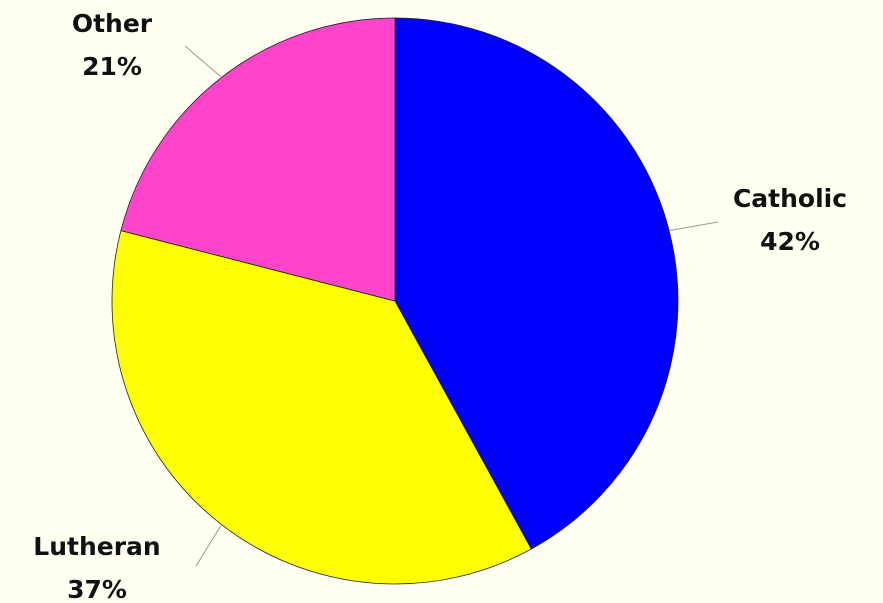 This screenshot has width=883, height=603. What do you see at coordinates (790, 241) in the screenshot?
I see `slice-value-label: 42%` at bounding box center [790, 241].